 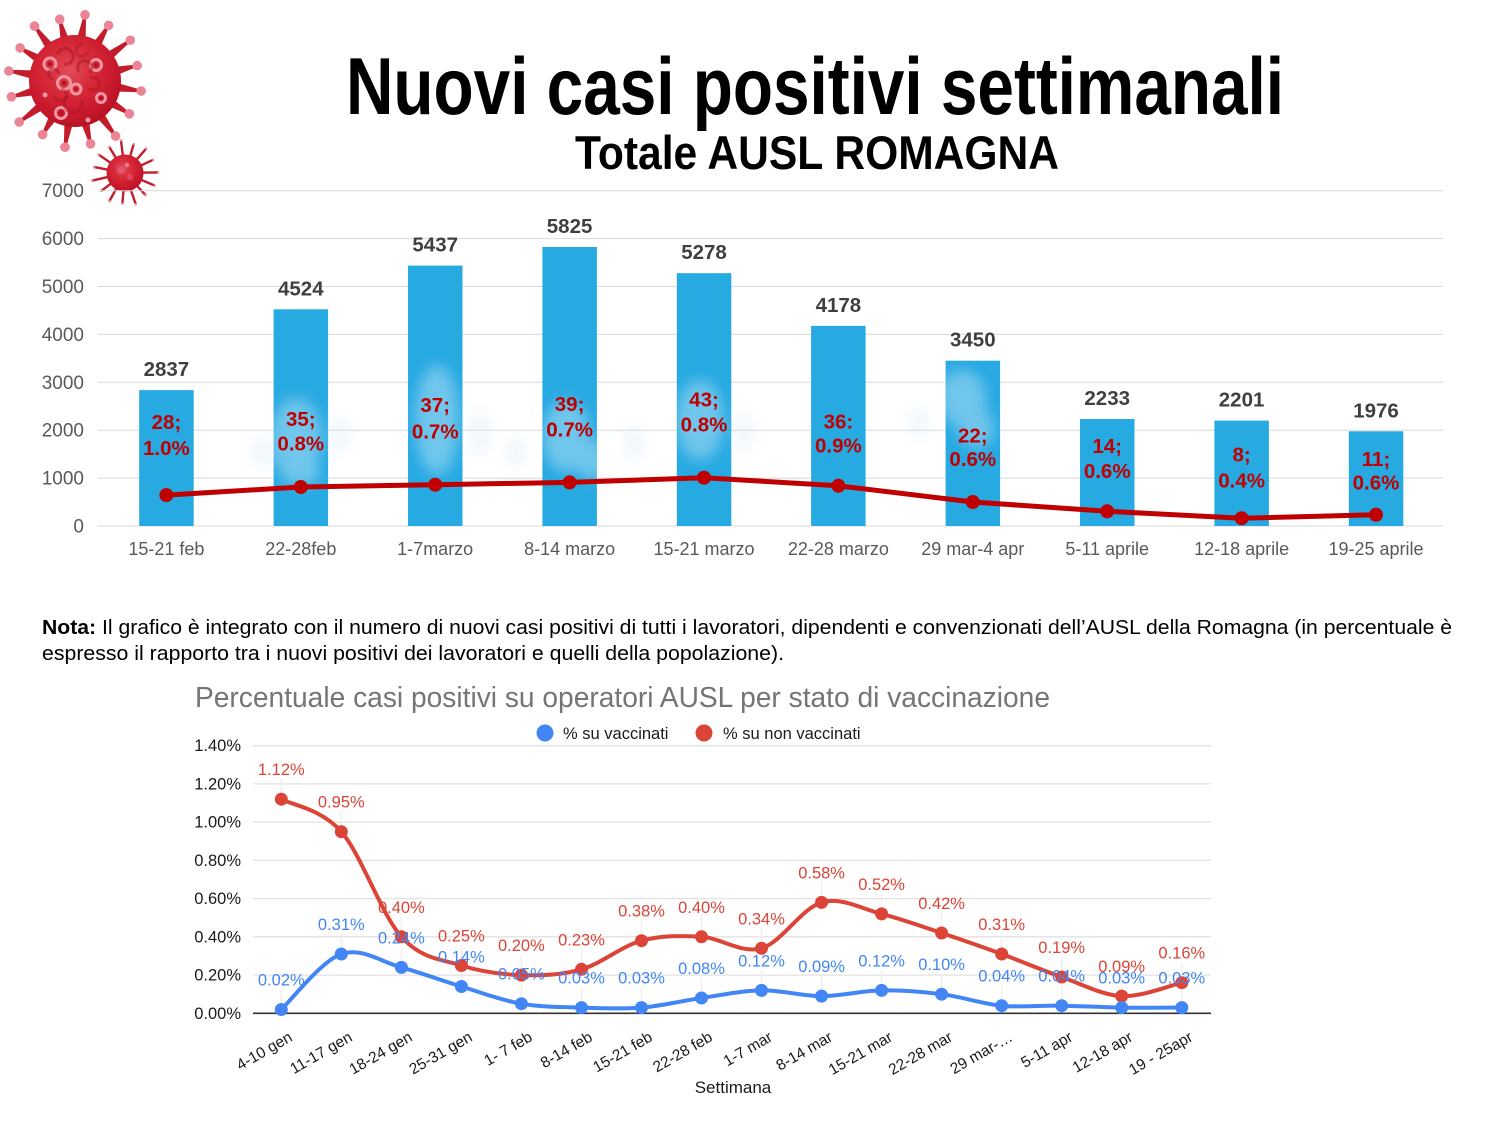 I want to click on svg-text: 0.00%, so click(x=217, y=1014).